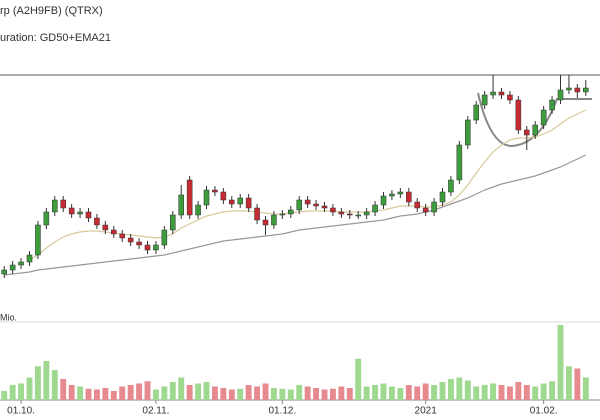 This screenshot has height=420, width=600. What do you see at coordinates (426, 411) in the screenshot?
I see `x-tick-label: 2021` at bounding box center [426, 411].